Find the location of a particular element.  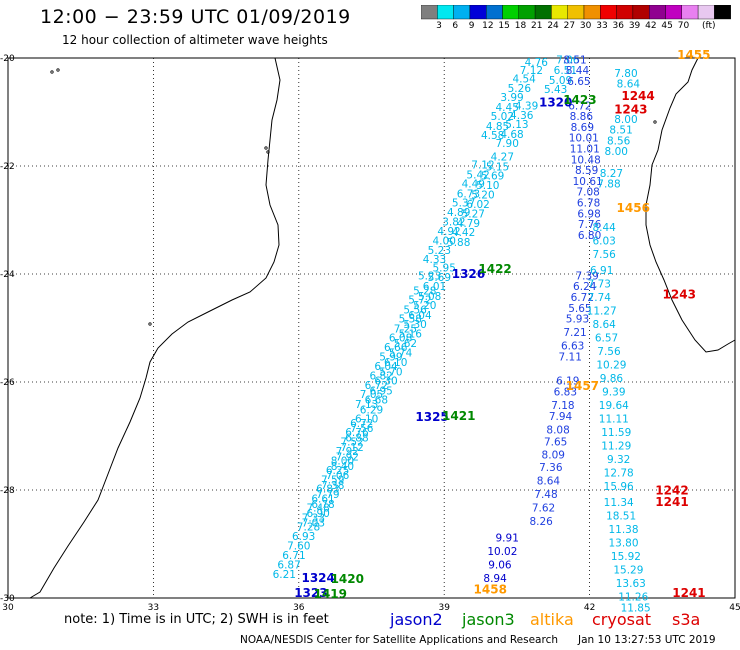

wave-height-value: 11.85 is located at coordinates (636, 609).